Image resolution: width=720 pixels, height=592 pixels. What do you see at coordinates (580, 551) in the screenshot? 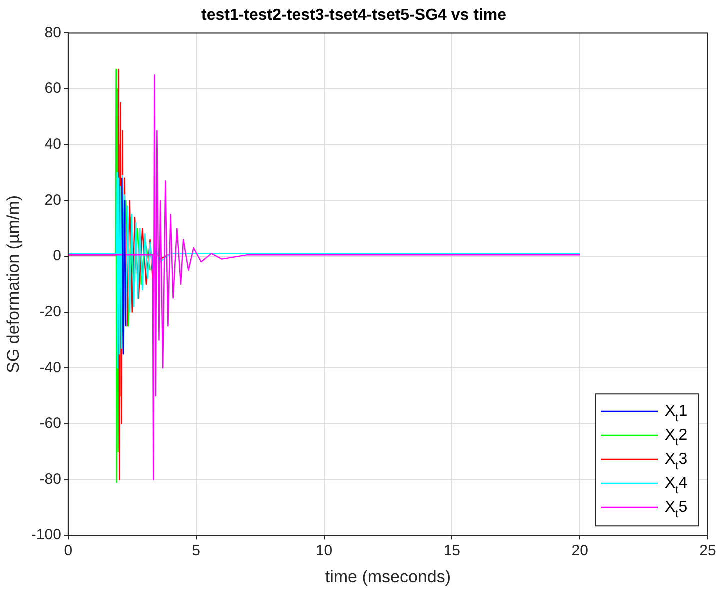
I see `x-tick-label: 20` at bounding box center [580, 551].